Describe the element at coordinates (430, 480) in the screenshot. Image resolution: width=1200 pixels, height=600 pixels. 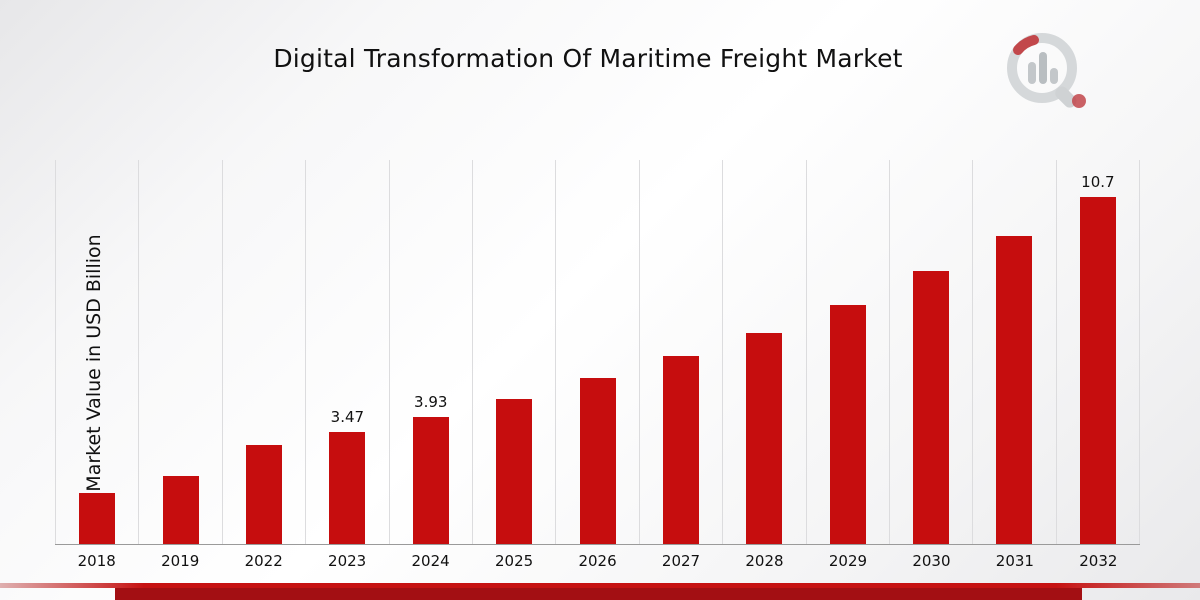
I see `bar-2024` at that location.